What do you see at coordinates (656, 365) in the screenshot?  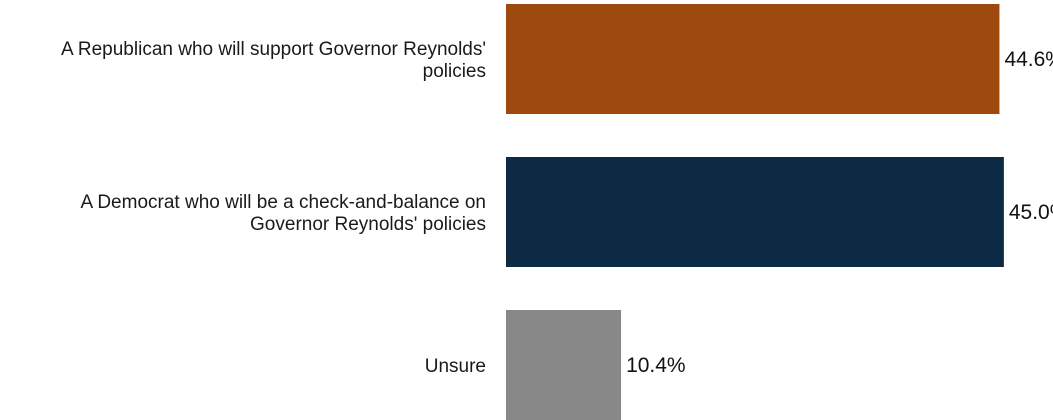 I see `value-label-3: 10.4%` at bounding box center [656, 365].